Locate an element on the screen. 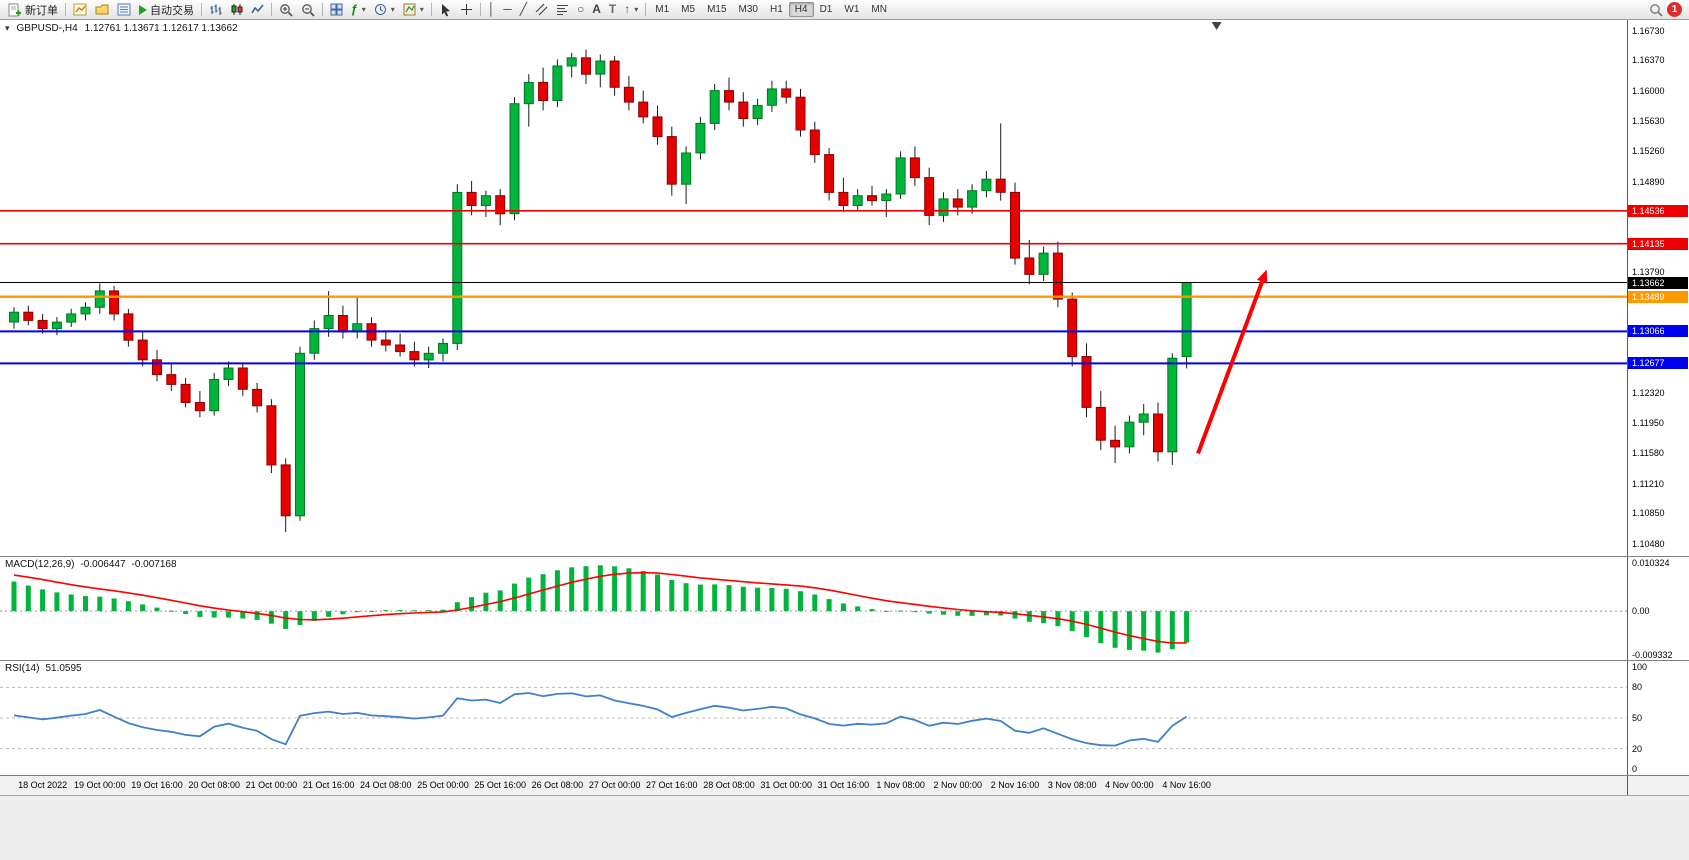 The image size is (1689, 860). tile-windows-button is located at coordinates (336, 9).